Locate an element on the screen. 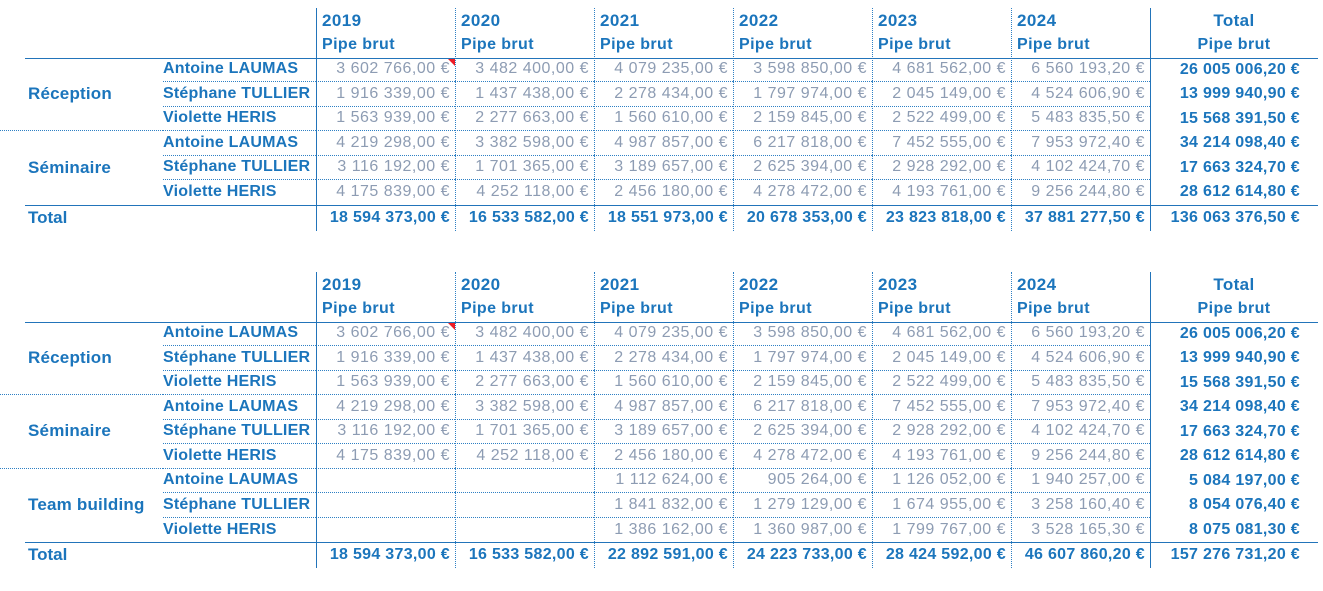 The image size is (1323, 591). cell-row-total: 26 005 006,20 € is located at coordinates (1239, 333).